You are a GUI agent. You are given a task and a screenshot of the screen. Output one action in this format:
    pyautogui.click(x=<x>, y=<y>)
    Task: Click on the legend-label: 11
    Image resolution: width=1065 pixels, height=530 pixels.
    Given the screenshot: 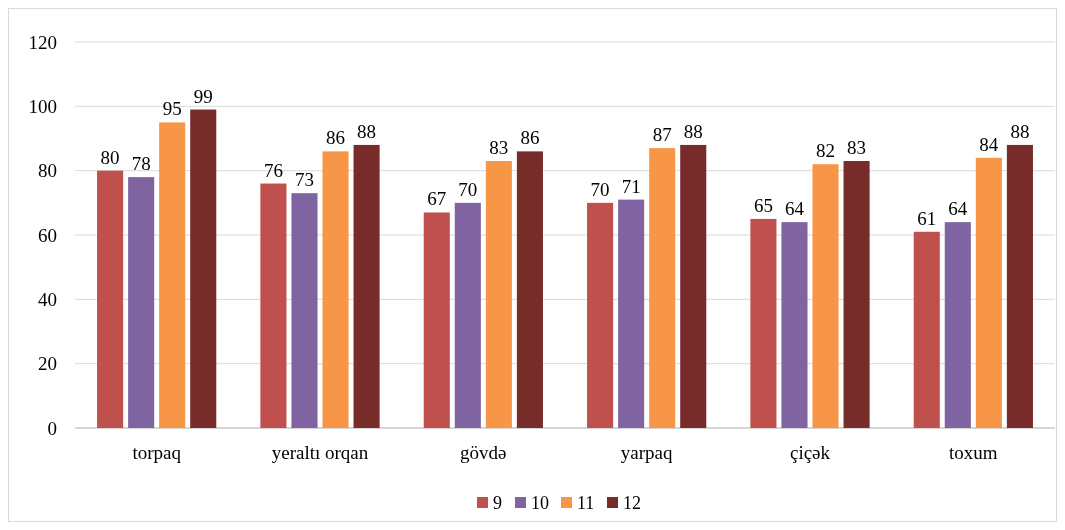 What is the action you would take?
    pyautogui.click(x=586, y=503)
    